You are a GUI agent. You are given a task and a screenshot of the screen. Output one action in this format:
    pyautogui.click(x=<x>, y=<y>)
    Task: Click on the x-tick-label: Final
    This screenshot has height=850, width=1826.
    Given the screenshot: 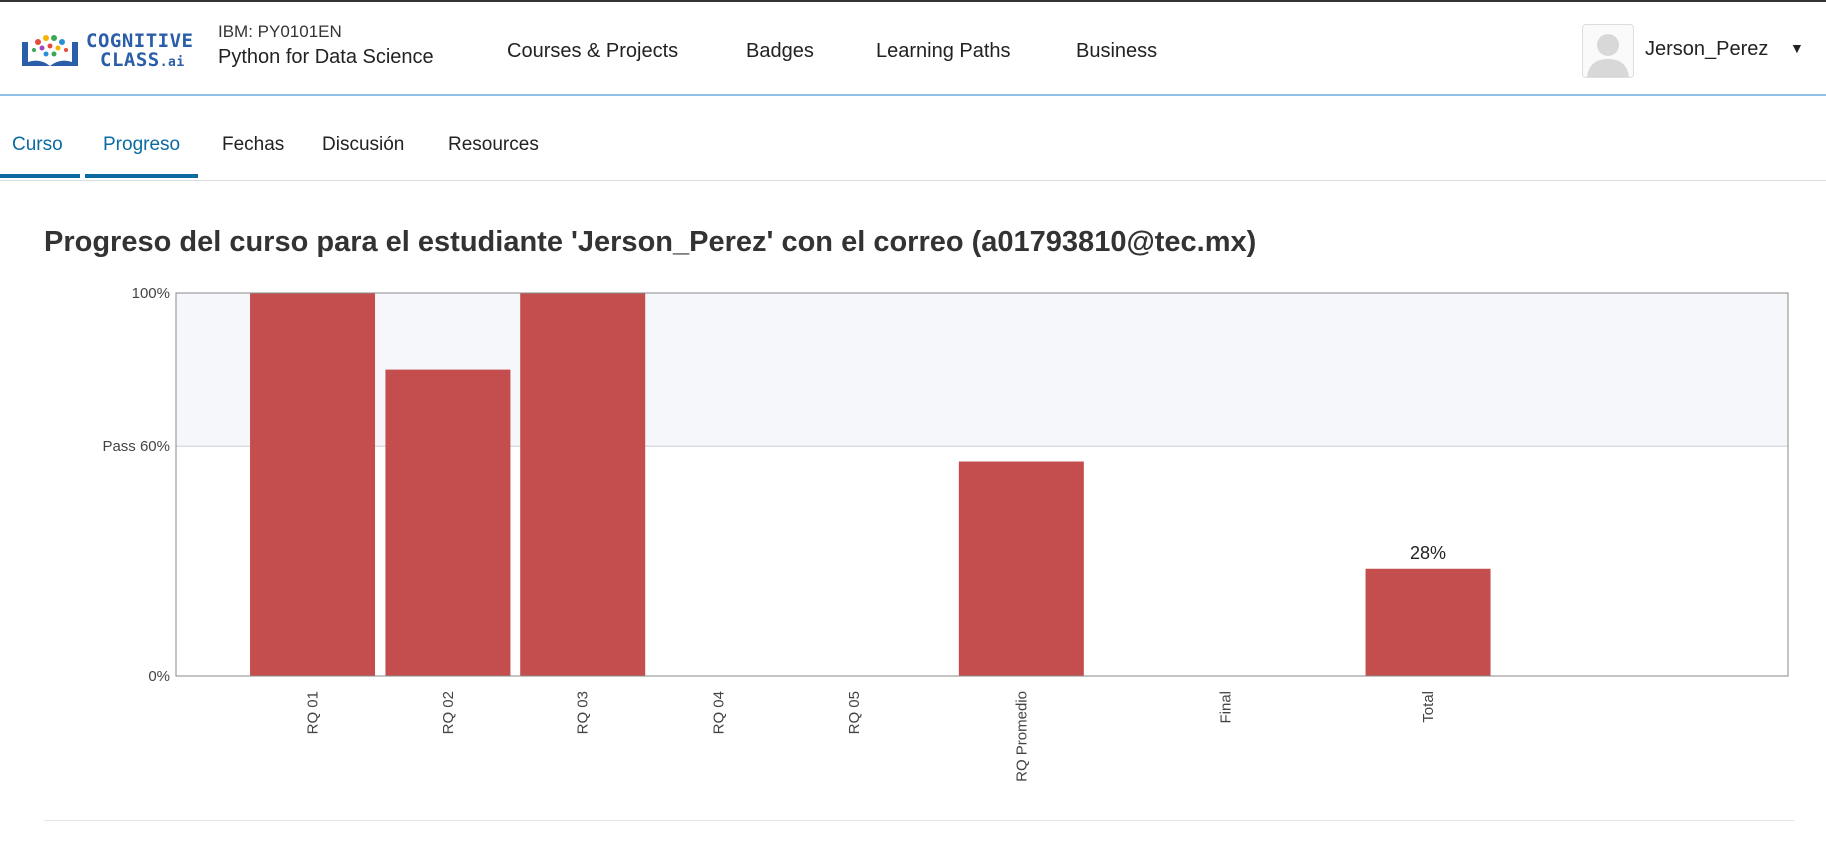 What is the action you would take?
    pyautogui.click(x=1225, y=707)
    